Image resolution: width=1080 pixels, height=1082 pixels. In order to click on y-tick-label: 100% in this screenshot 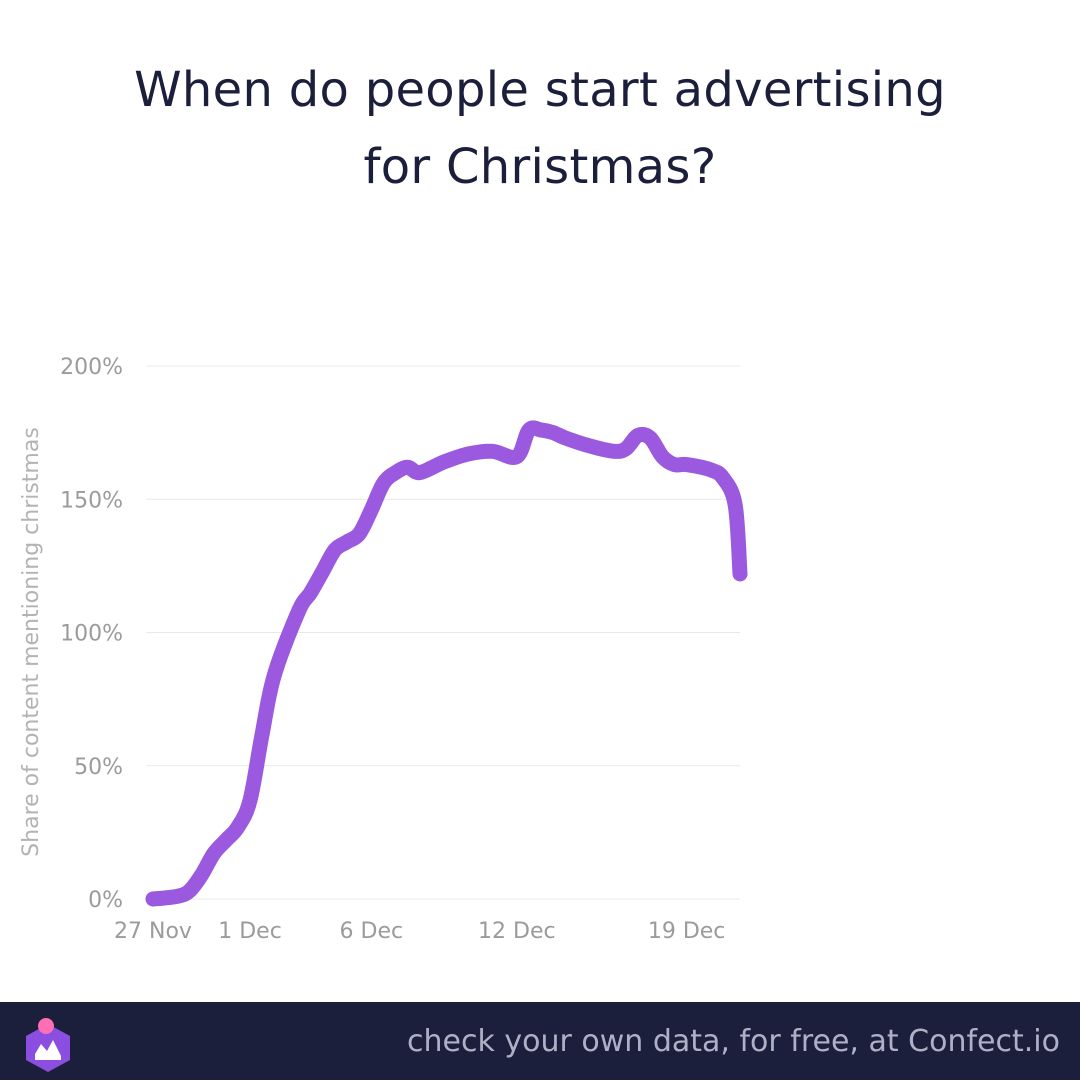, I will do `click(91, 634)`.